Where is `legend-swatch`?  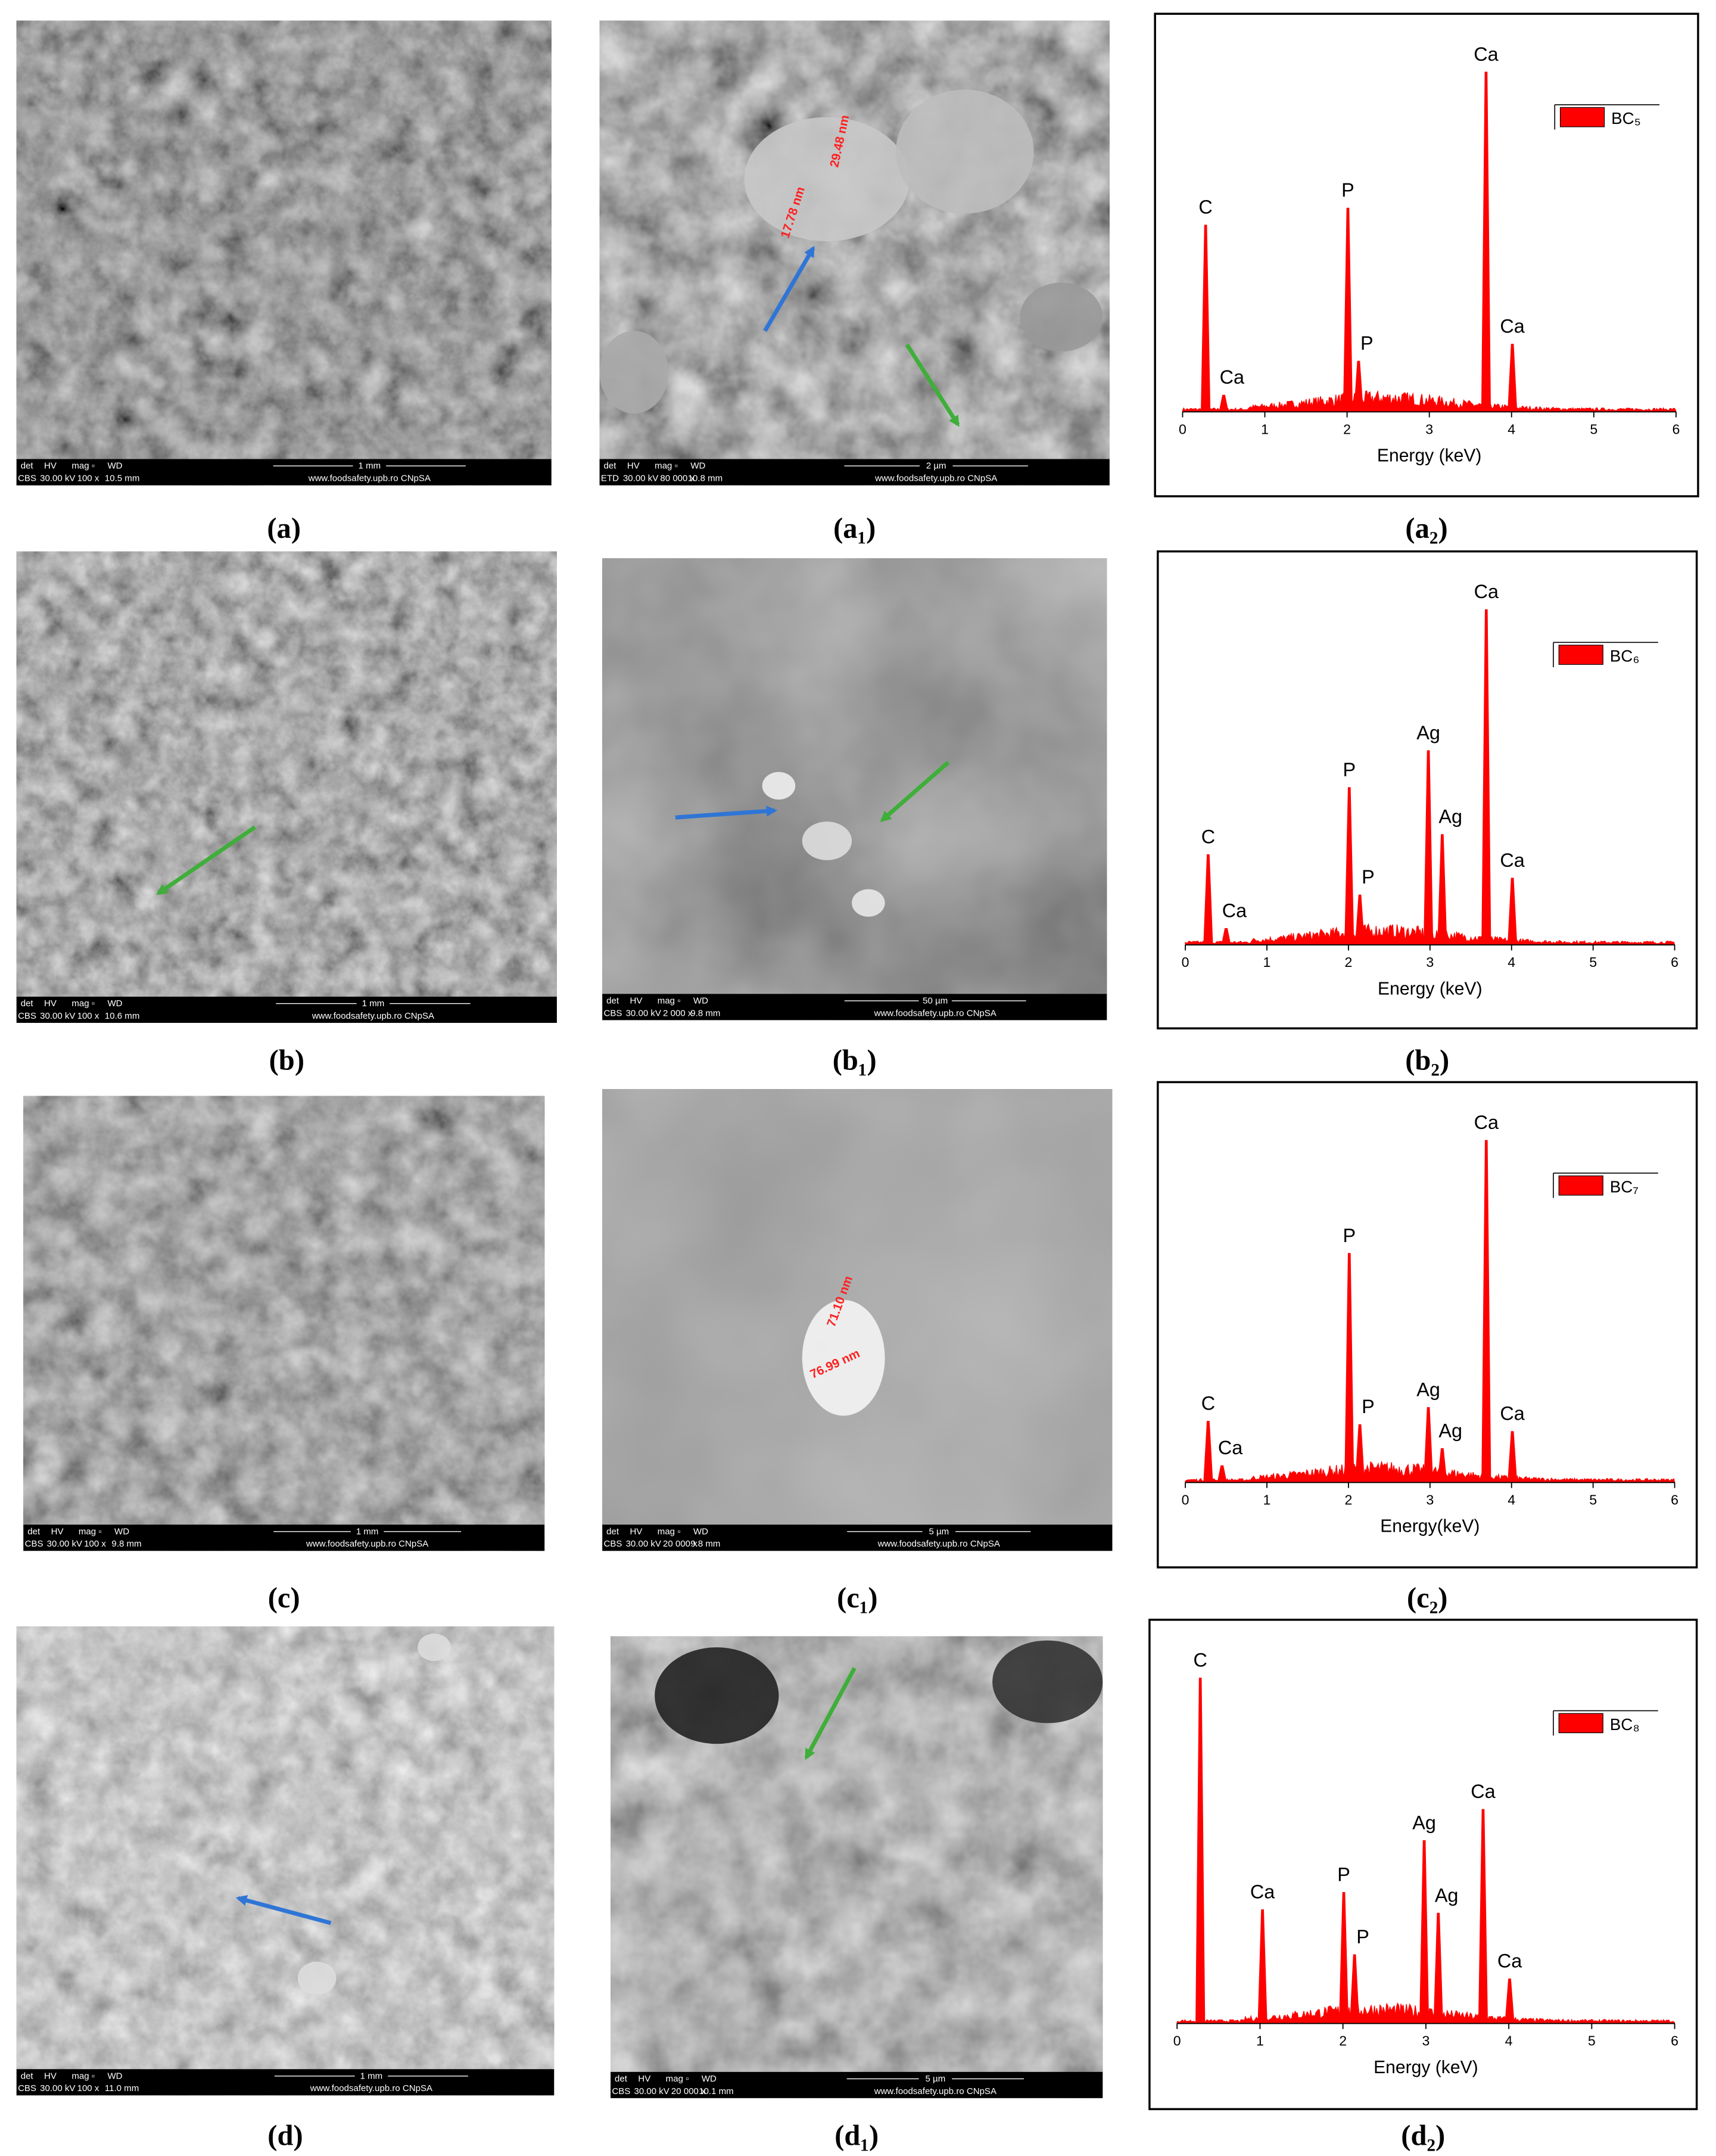
legend-swatch is located at coordinates (1580, 1723).